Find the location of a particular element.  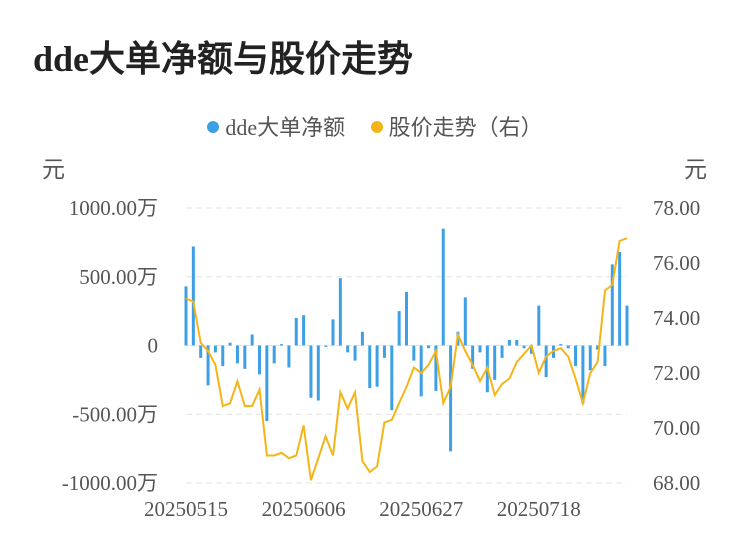

legend-line-swatch is located at coordinates (376, 127).